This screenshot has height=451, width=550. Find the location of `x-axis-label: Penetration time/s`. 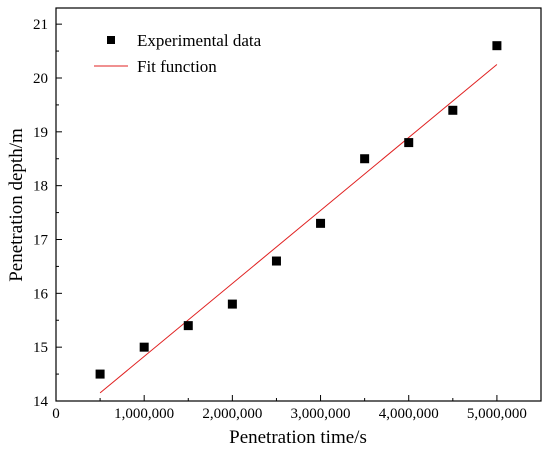

x-axis-label: Penetration time/s is located at coordinates (298, 437).